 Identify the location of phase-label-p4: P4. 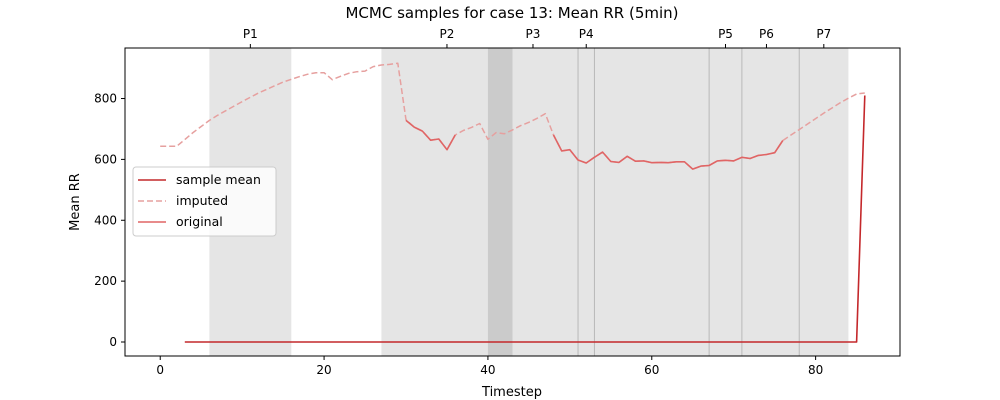
(586, 34).